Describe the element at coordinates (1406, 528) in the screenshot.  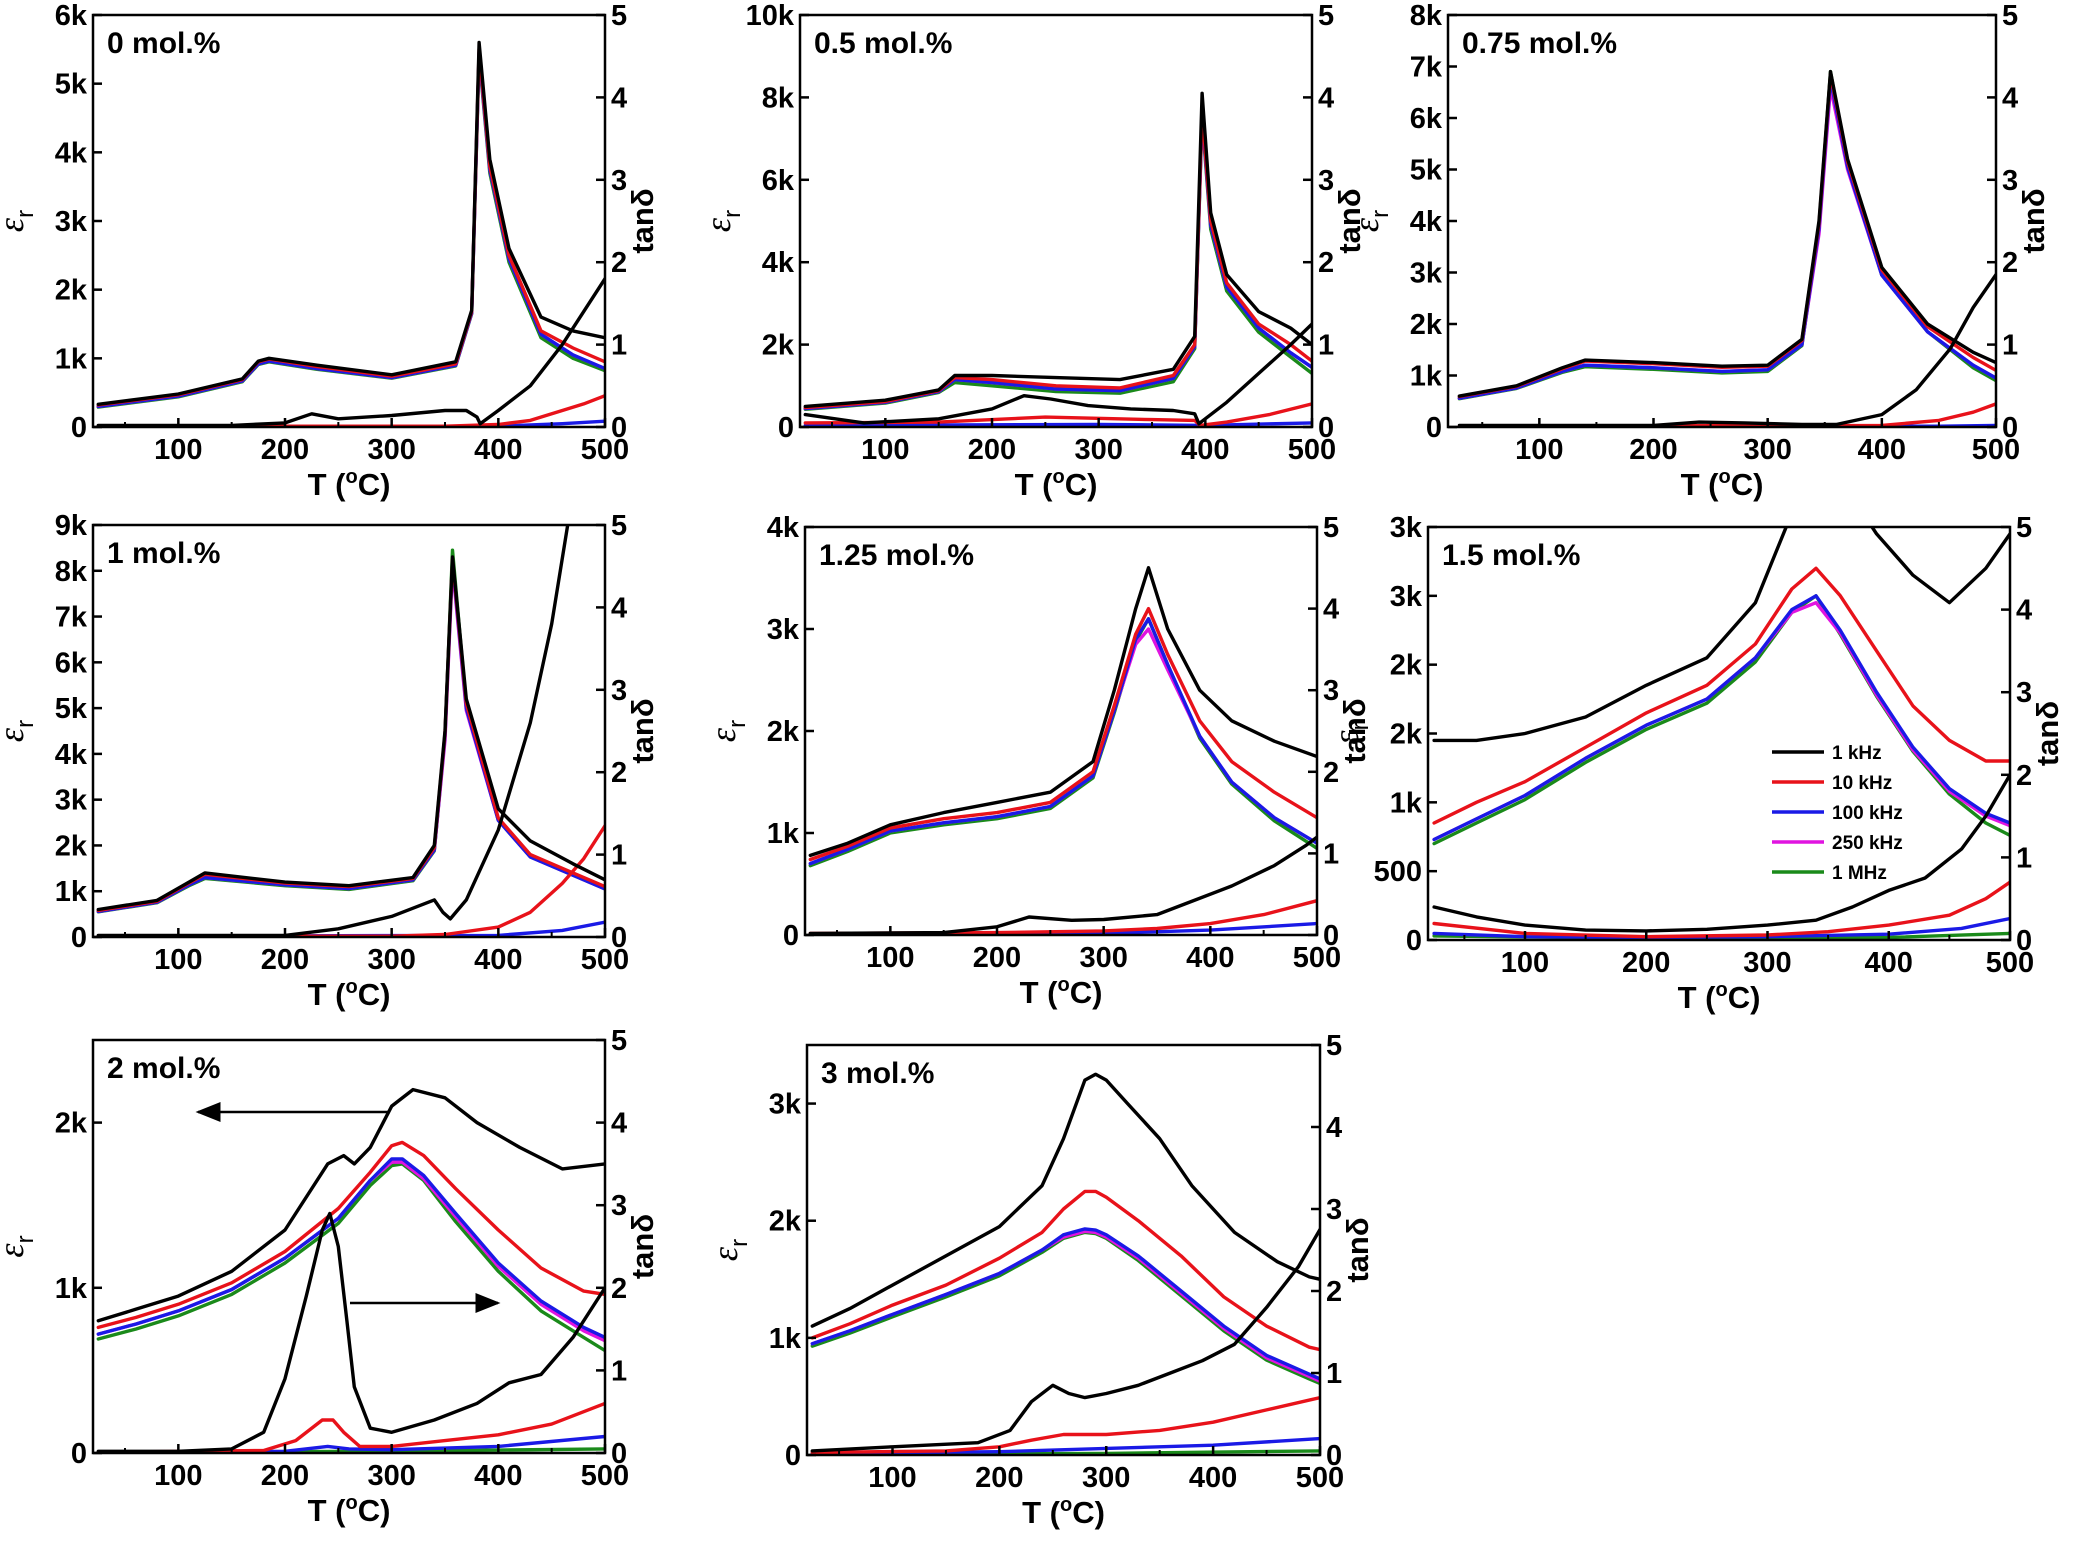
I see `y-tick-label: 3k` at that location.